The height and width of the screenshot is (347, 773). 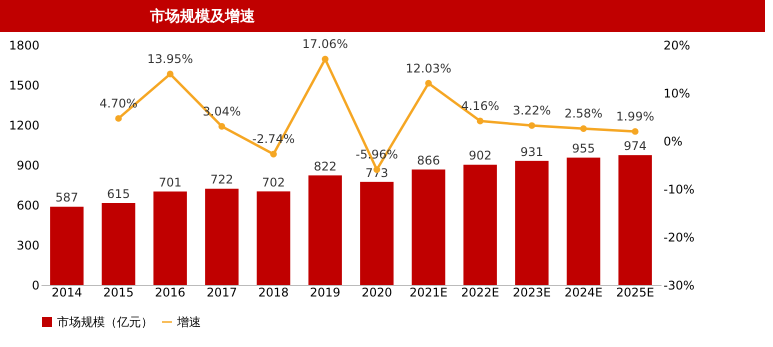 What do you see at coordinates (325, 166) in the screenshot?
I see `data-label: 822` at bounding box center [325, 166].